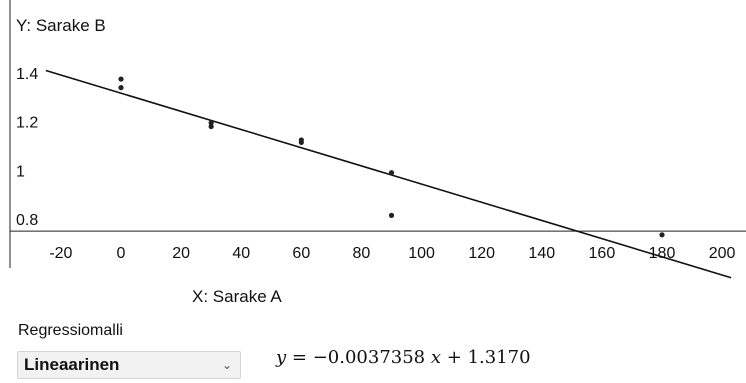  Describe the element at coordinates (61, 25) in the screenshot. I see `y-axis-title: Y: Sarake B` at that location.